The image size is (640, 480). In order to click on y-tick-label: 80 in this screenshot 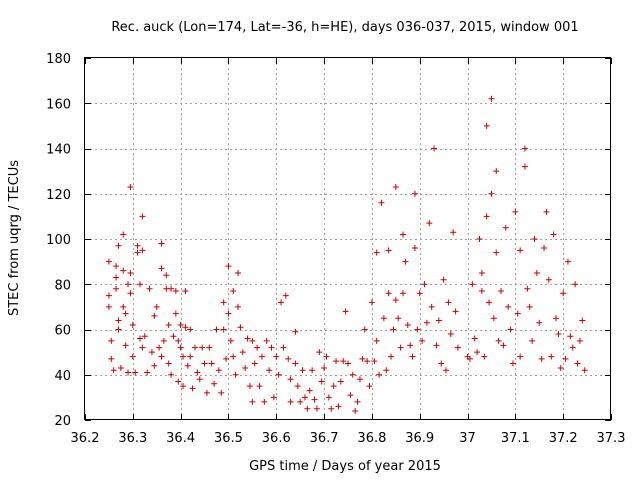, I will do `click(62, 285)`.